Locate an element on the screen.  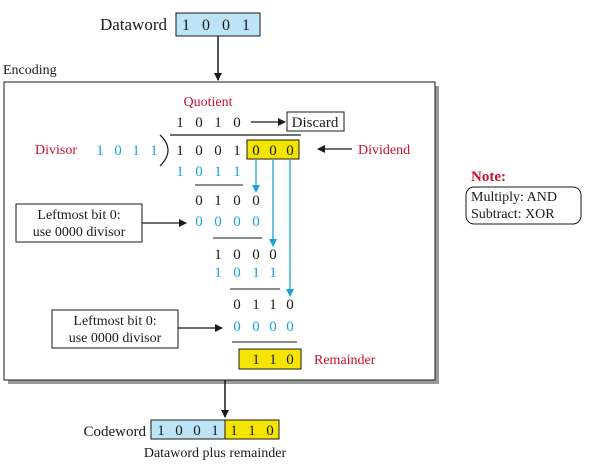
encoding-label: Encoding is located at coordinates (30, 70).